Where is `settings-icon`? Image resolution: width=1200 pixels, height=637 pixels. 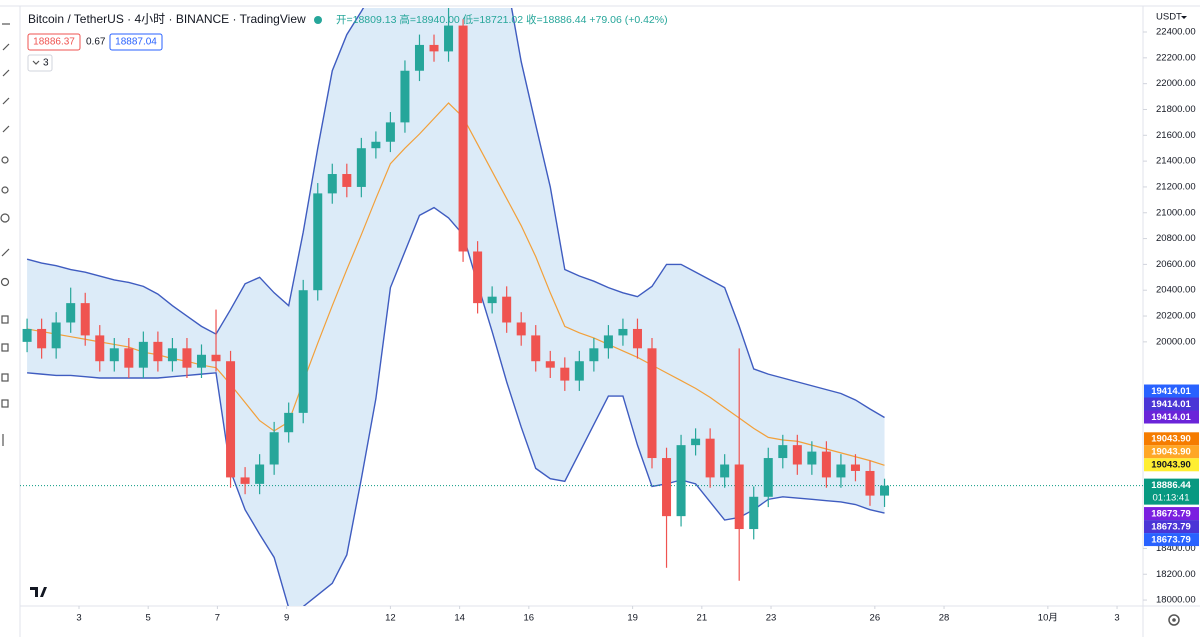
settings-icon is located at coordinates (1174, 620).